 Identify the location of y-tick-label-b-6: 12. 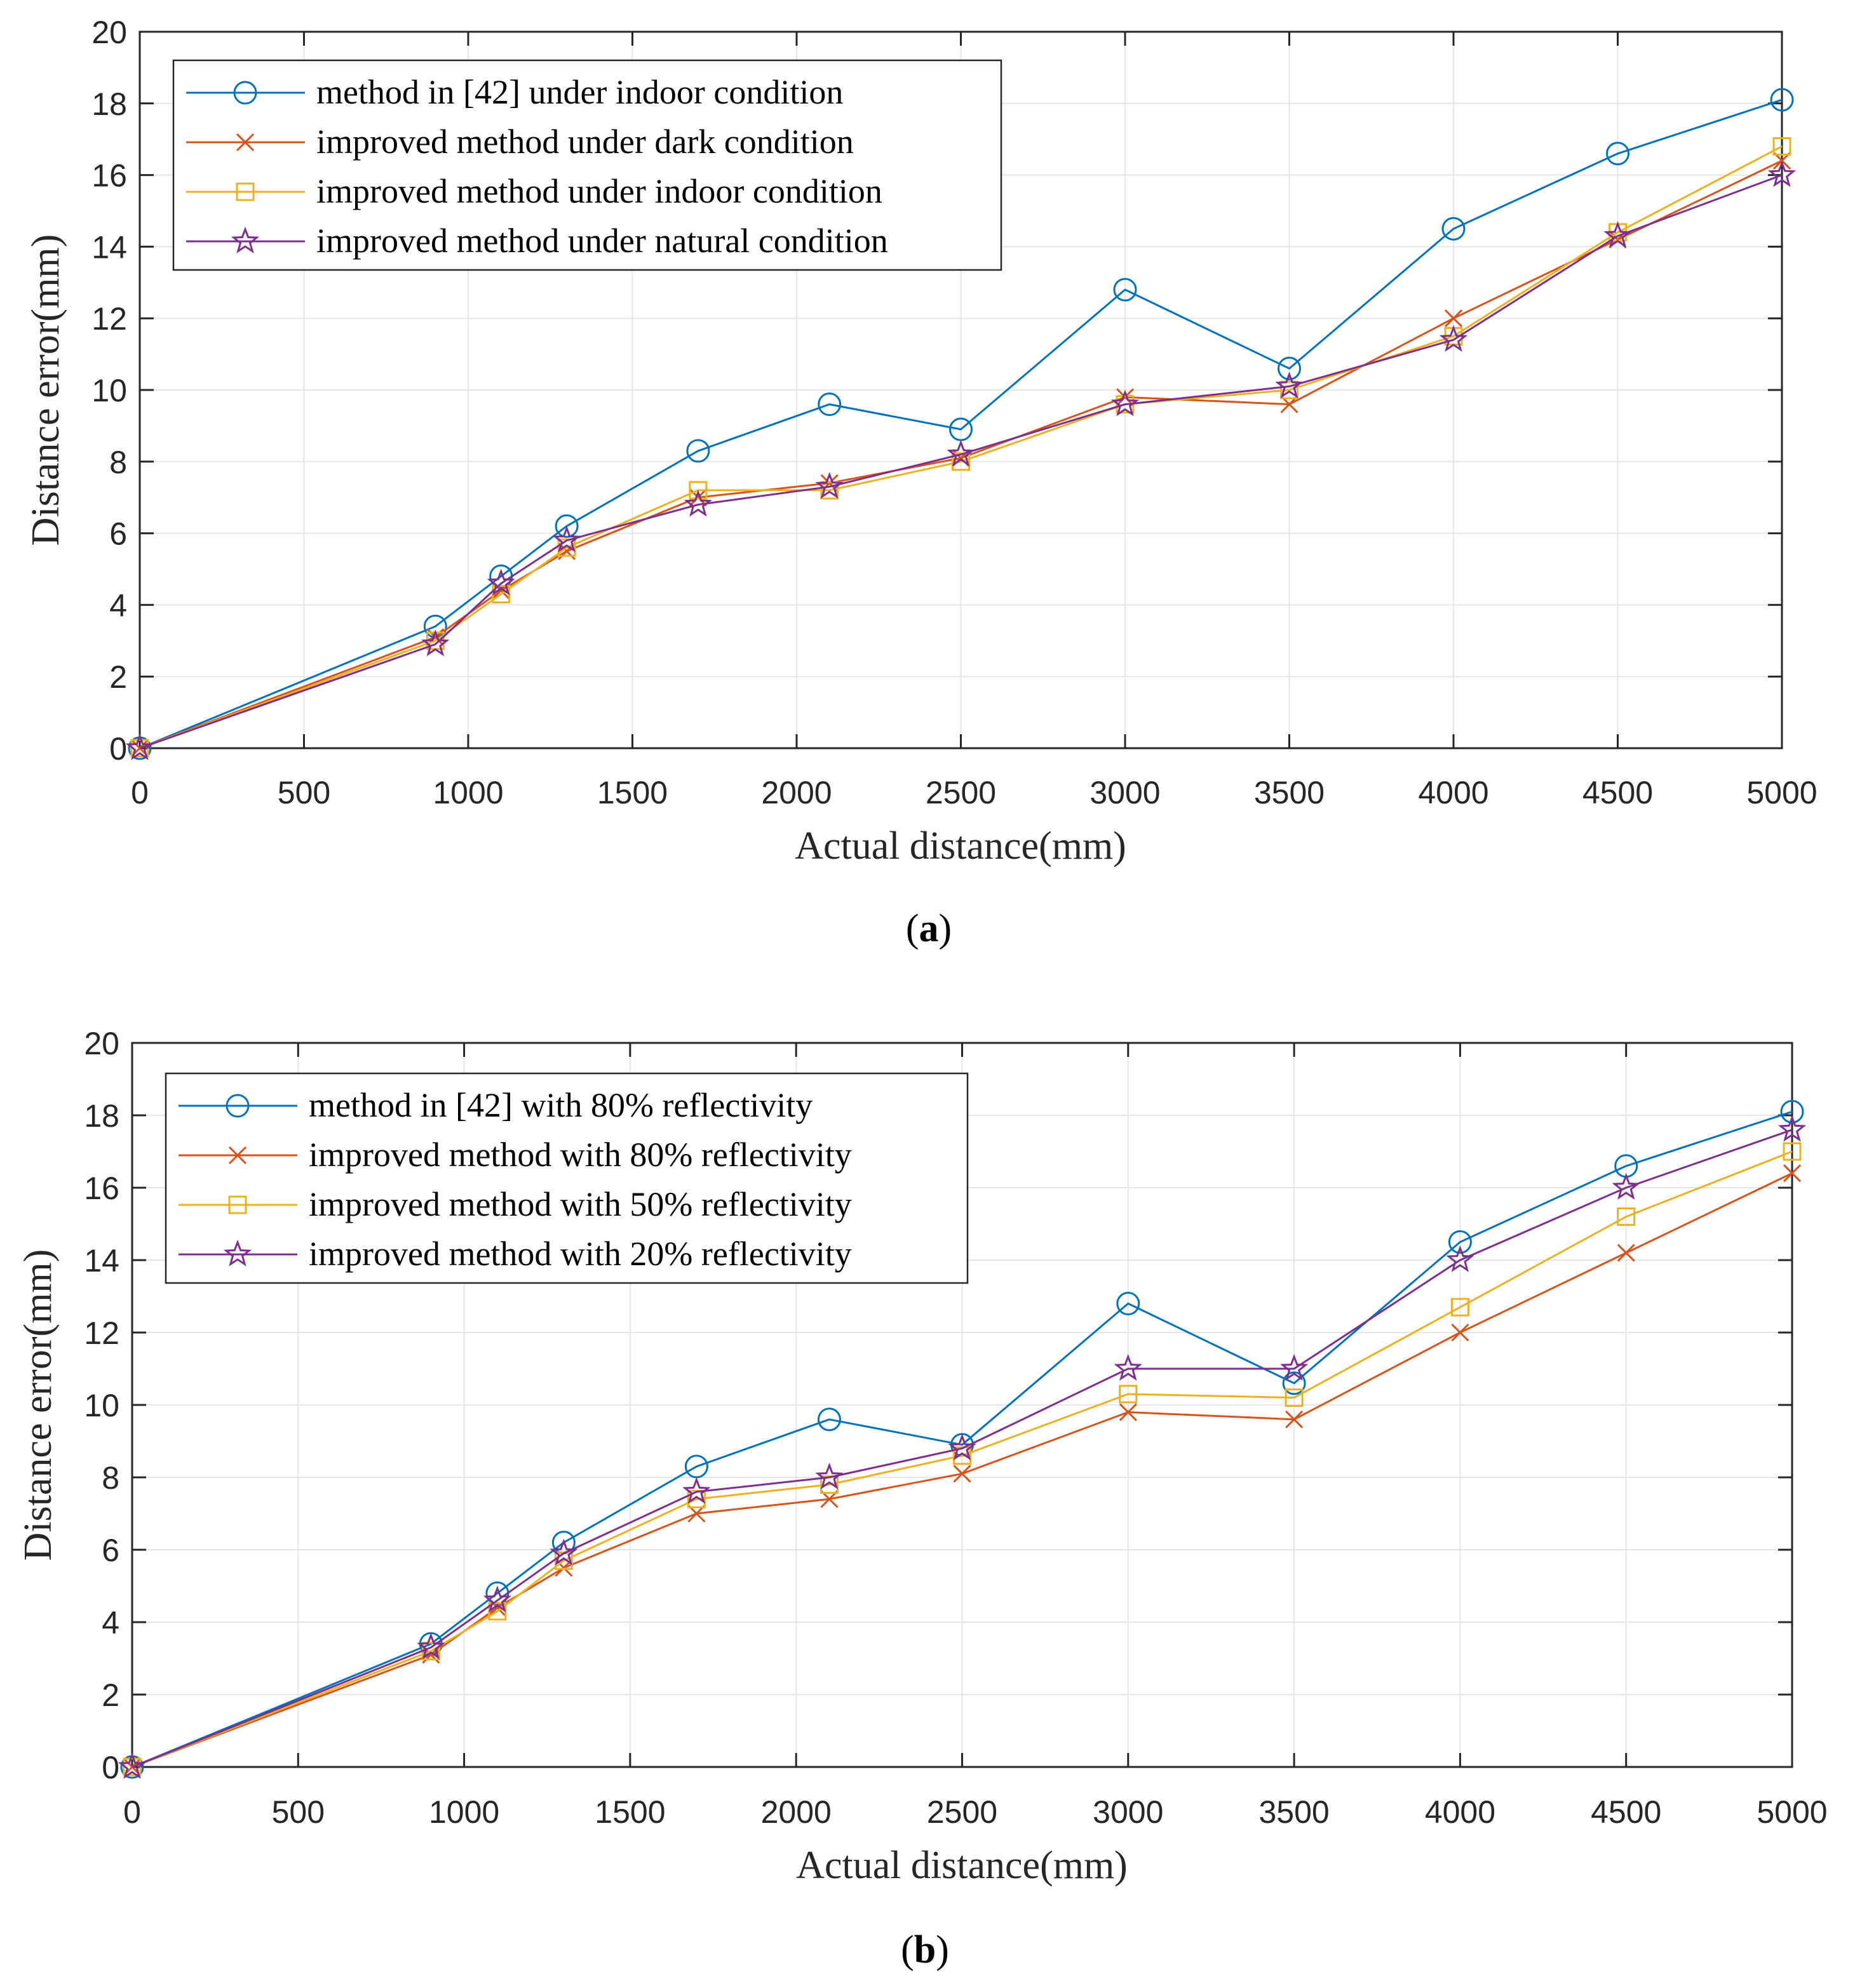
(101, 1333).